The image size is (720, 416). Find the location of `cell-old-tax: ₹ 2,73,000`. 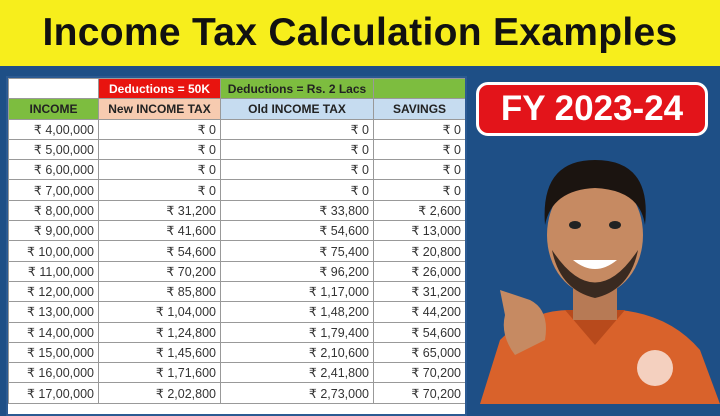

cell-old-tax: ₹ 2,73,000 is located at coordinates (297, 393).